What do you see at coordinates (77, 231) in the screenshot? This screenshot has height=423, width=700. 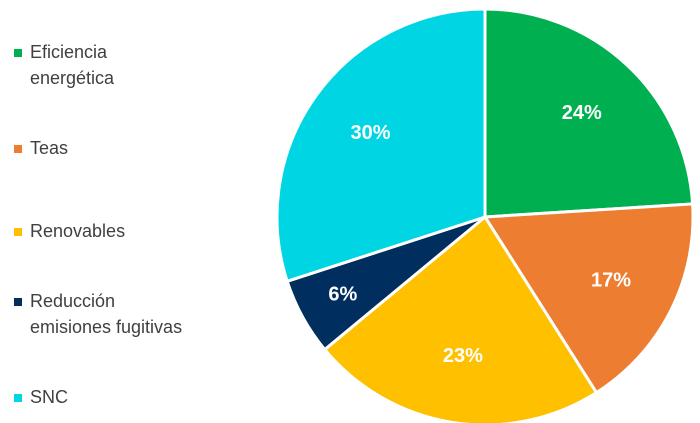 I see `legend-label: Renovables` at bounding box center [77, 231].